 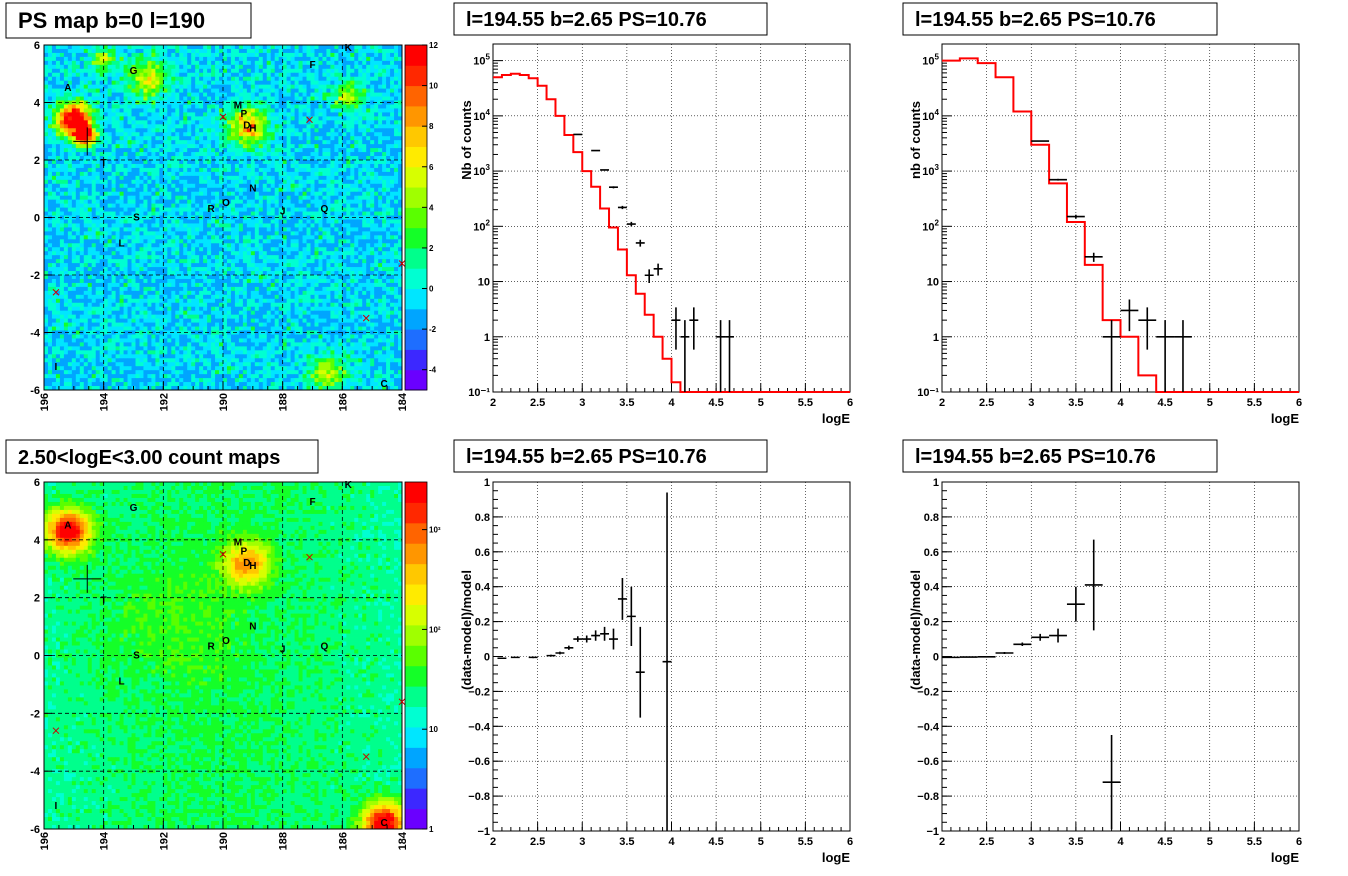 I want to click on count-map-heatmap, so click(x=223, y=656).